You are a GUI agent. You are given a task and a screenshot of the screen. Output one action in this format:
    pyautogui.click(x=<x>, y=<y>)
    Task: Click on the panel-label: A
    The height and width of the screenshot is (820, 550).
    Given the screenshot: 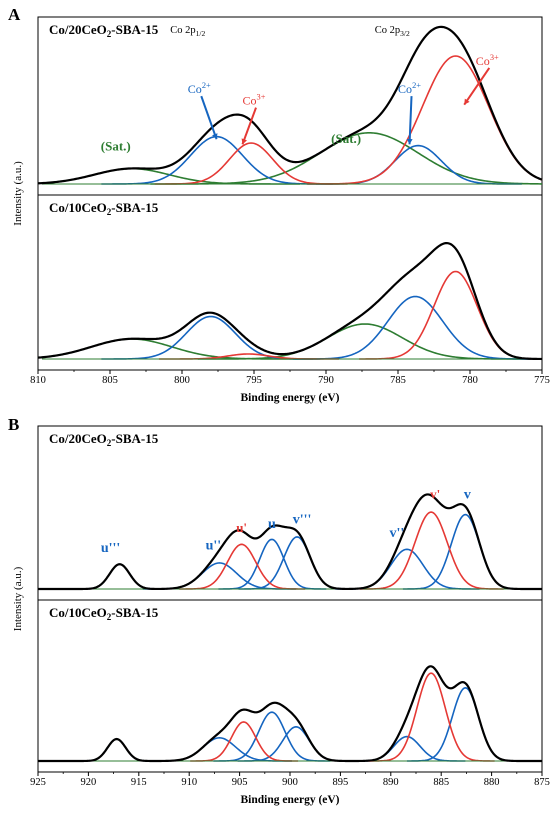 What is the action you would take?
    pyautogui.click(x=14, y=14)
    